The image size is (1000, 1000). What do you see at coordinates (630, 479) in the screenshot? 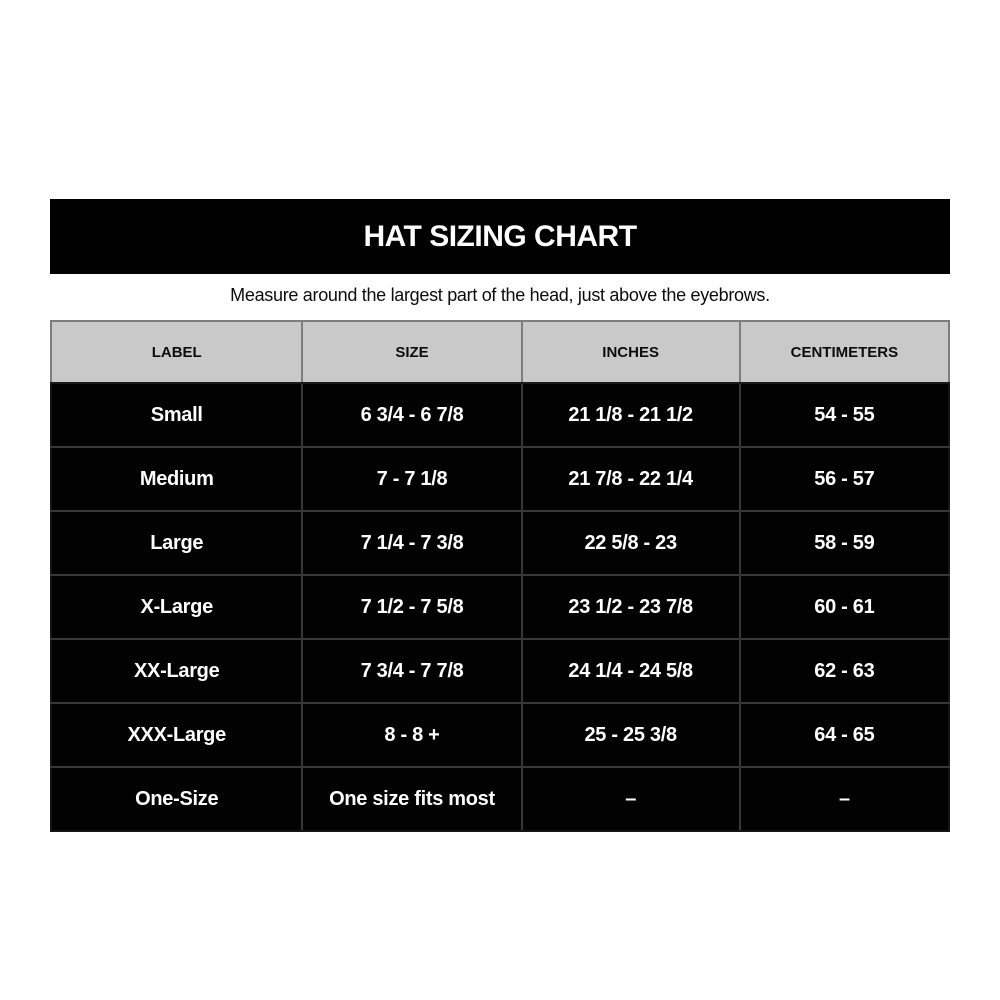
I see `cell-inches: 21 7/8 - 22 1/4` at bounding box center [630, 479].